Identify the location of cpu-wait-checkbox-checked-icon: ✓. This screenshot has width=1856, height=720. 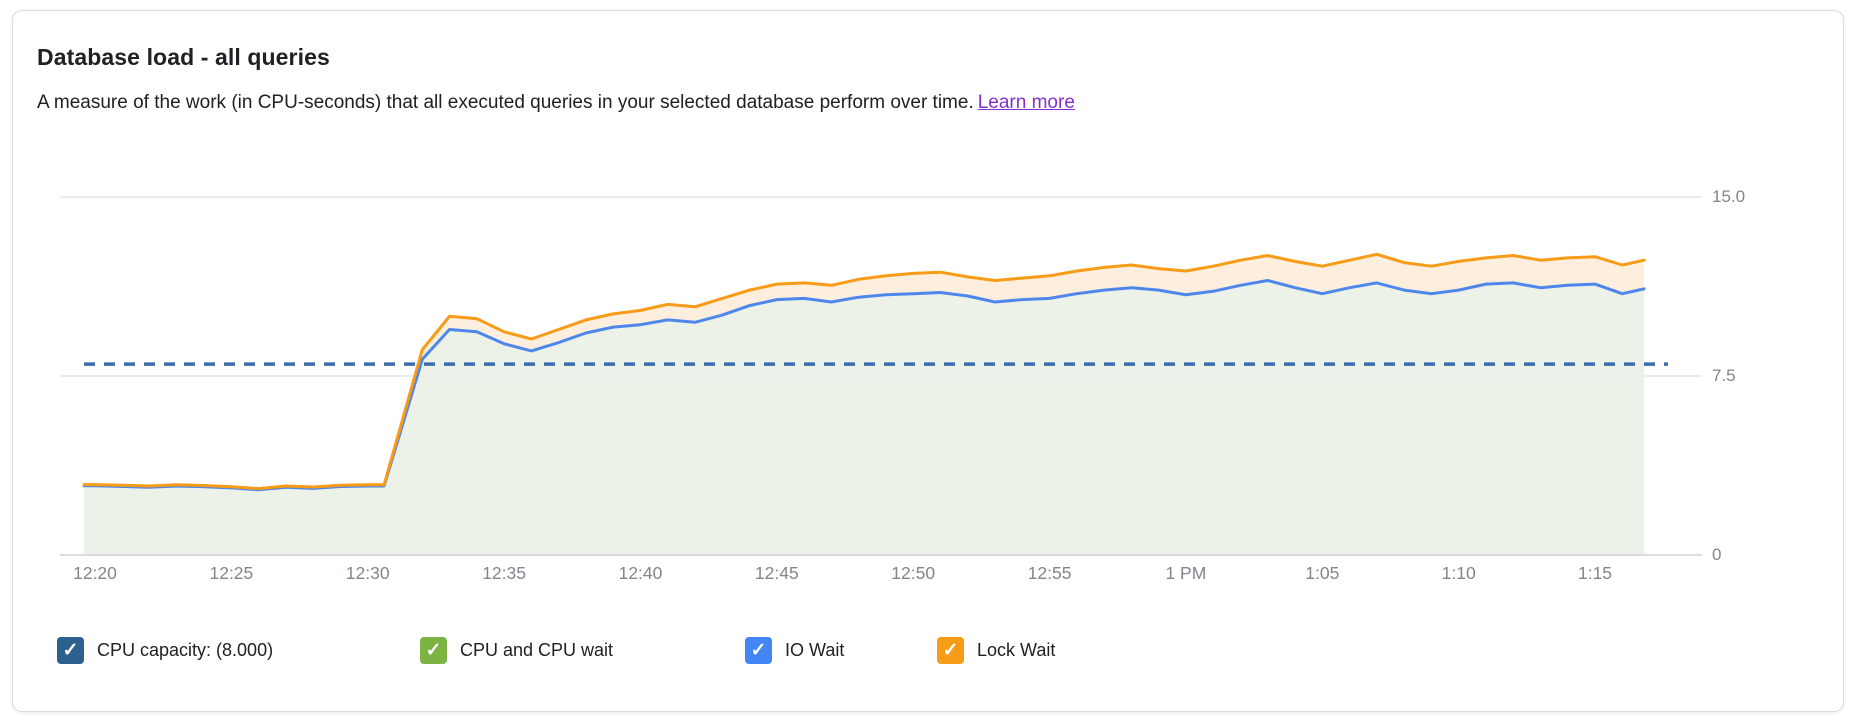
(433, 650).